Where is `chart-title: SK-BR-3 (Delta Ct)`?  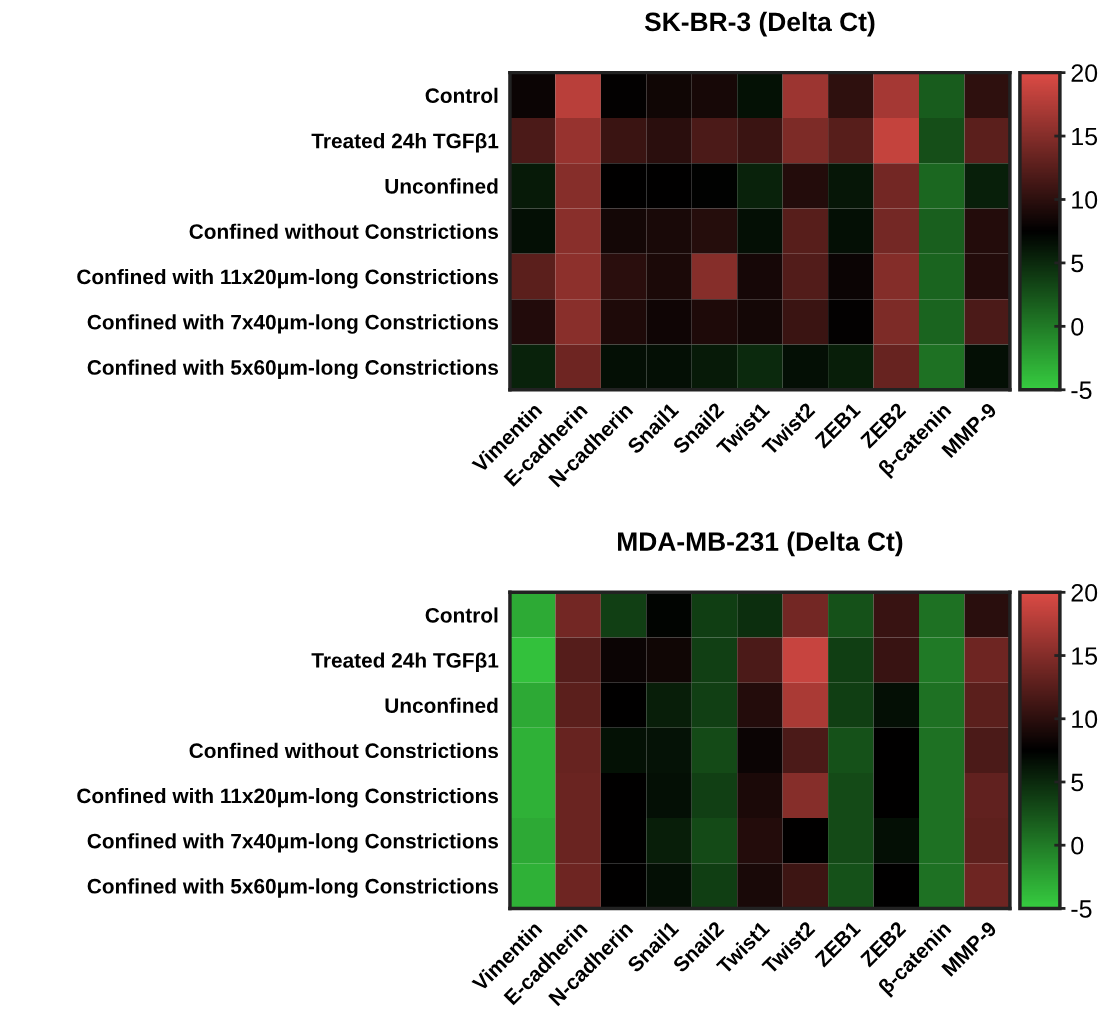 chart-title: SK-BR-3 (Delta Ct) is located at coordinates (759, 24).